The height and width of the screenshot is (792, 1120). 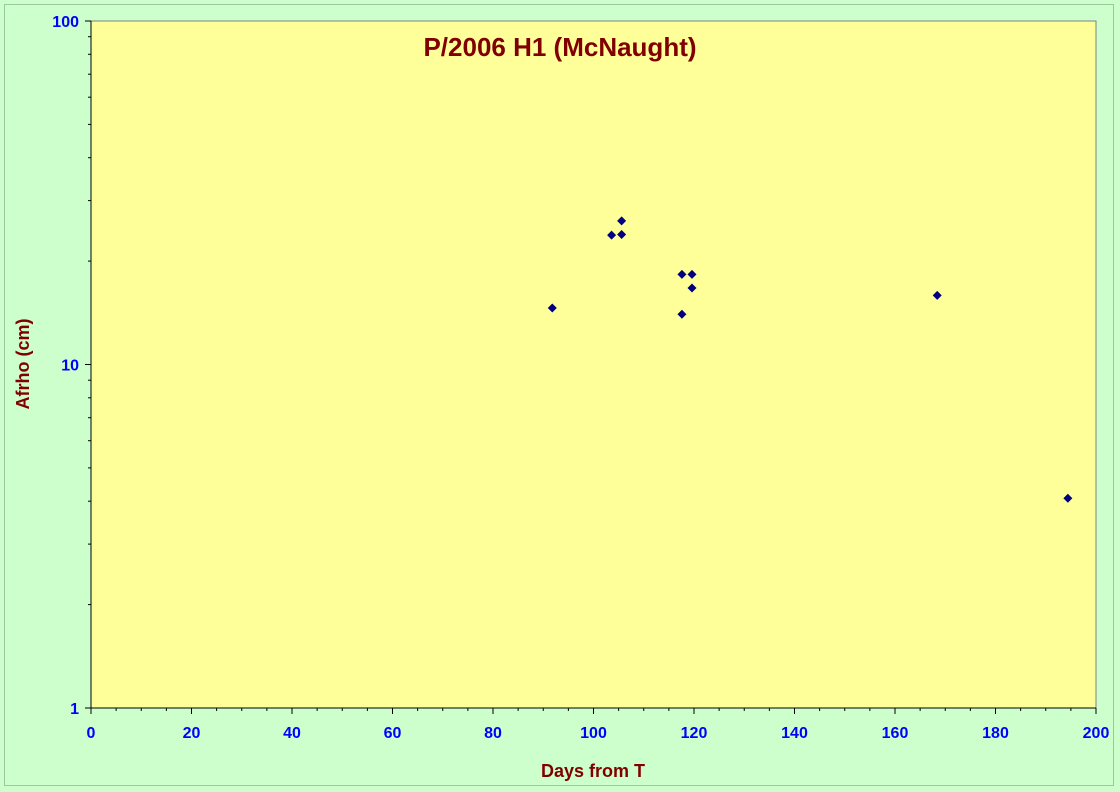 What do you see at coordinates (895, 733) in the screenshot?
I see `x-tick-label: 160` at bounding box center [895, 733].